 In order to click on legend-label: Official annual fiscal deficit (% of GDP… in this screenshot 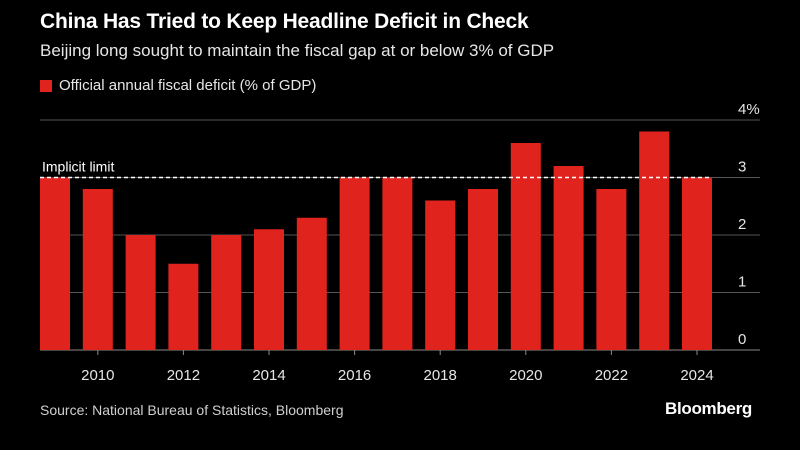, I will do `click(188, 85)`.